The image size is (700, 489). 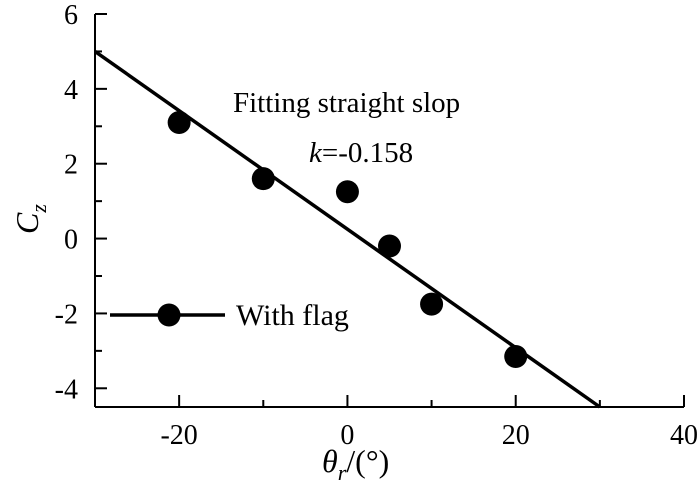 What do you see at coordinates (66, 314) in the screenshot?
I see `y-tick-label: -2` at bounding box center [66, 314].